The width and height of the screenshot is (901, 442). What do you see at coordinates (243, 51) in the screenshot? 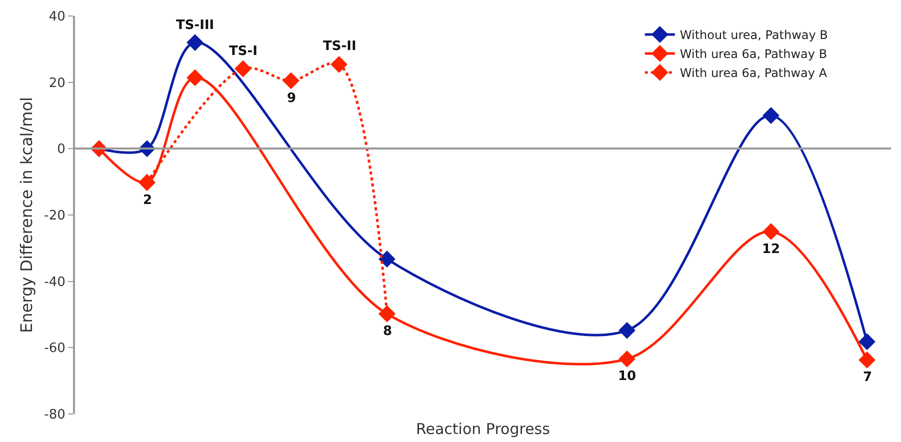
I see `annotation: TS-I` at bounding box center [243, 51].